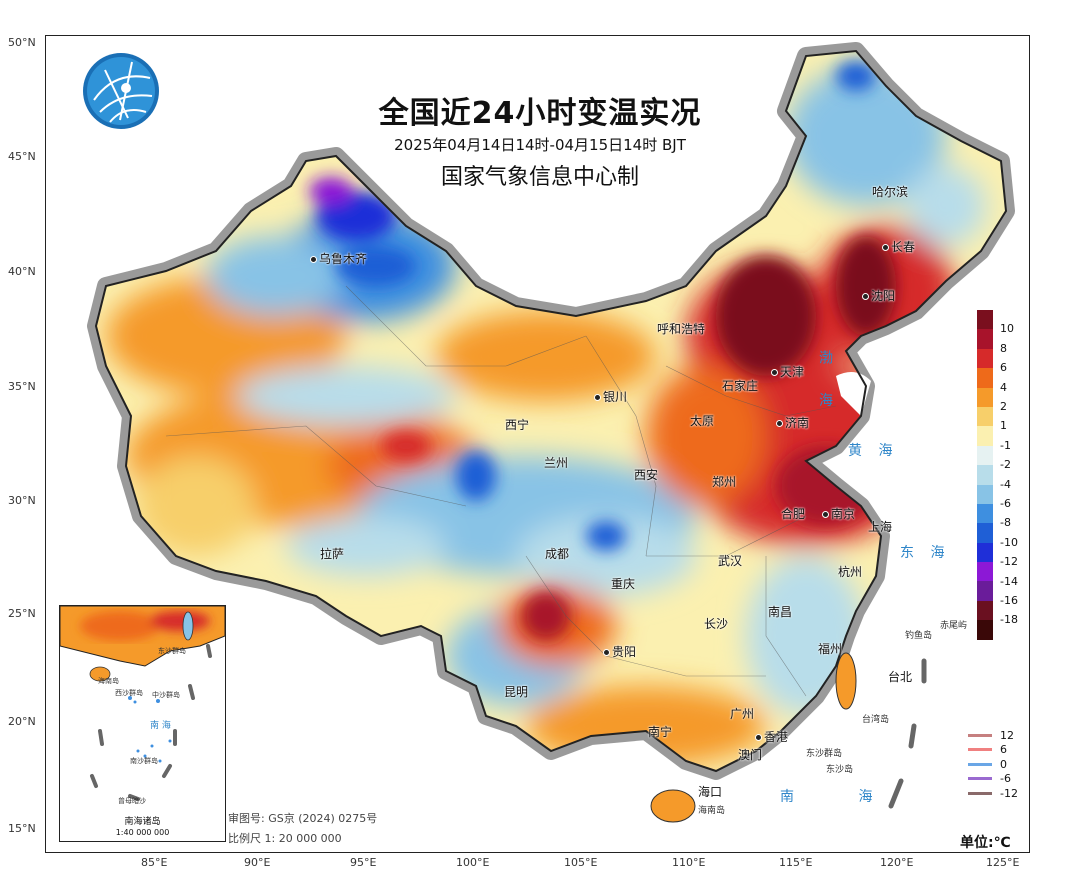  Describe the element at coordinates (1003, 368) in the screenshot. I see `colorbar-label: 6` at that location.